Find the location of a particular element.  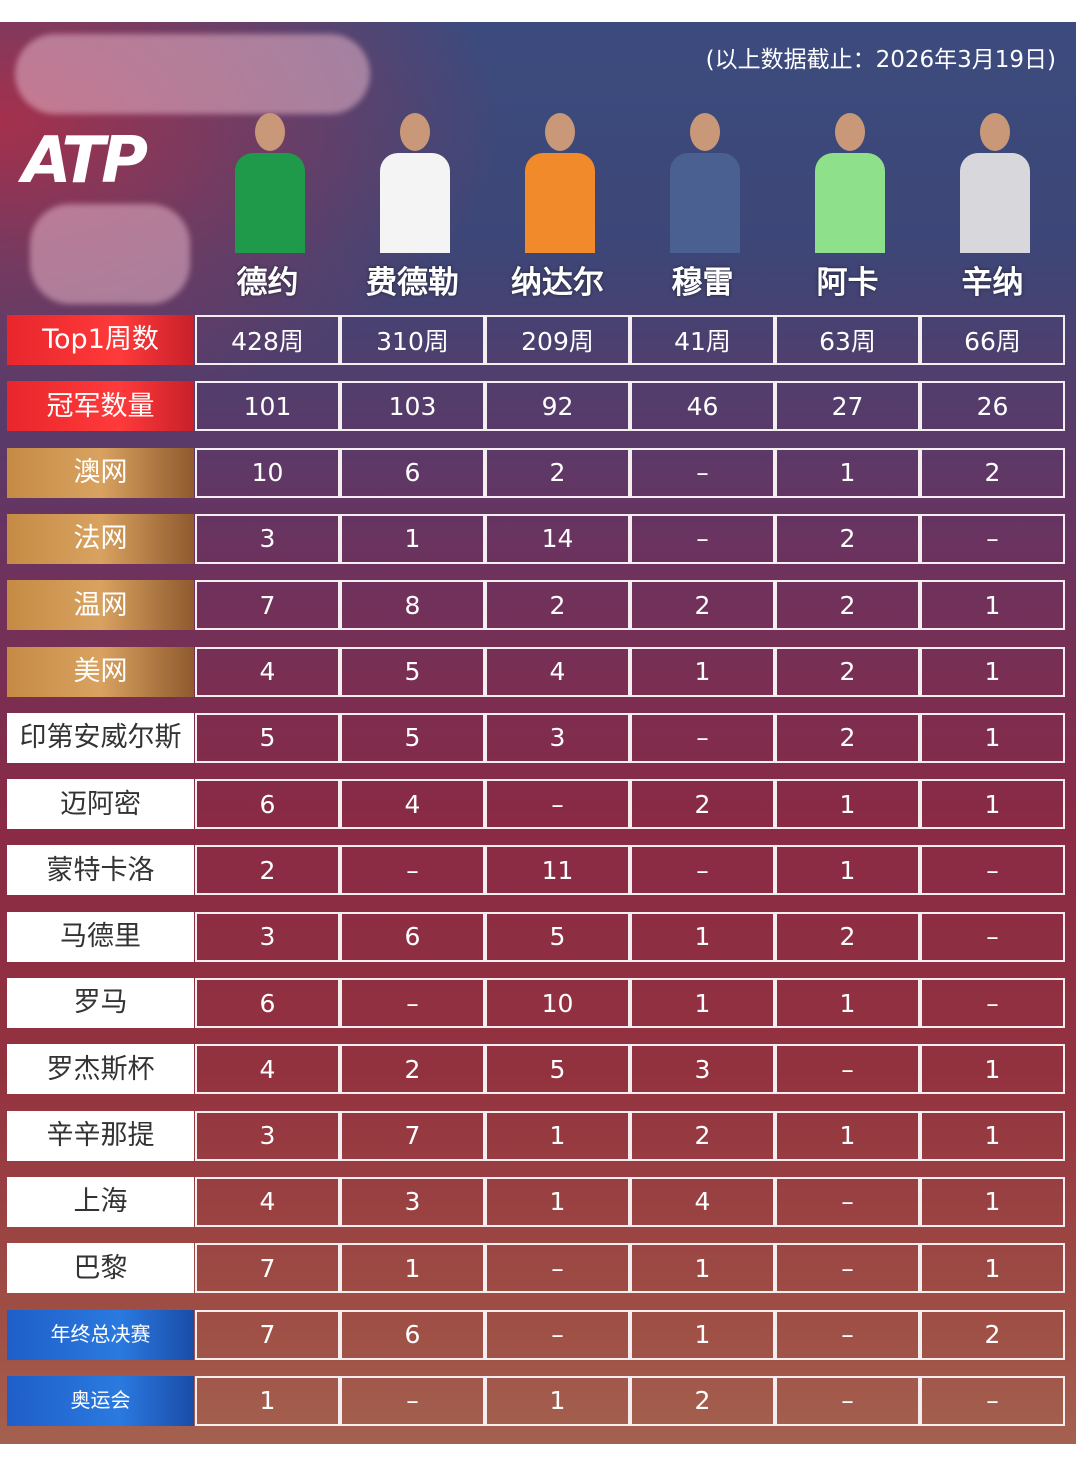

row-label: 罗马 is located at coordinates (100, 1003).